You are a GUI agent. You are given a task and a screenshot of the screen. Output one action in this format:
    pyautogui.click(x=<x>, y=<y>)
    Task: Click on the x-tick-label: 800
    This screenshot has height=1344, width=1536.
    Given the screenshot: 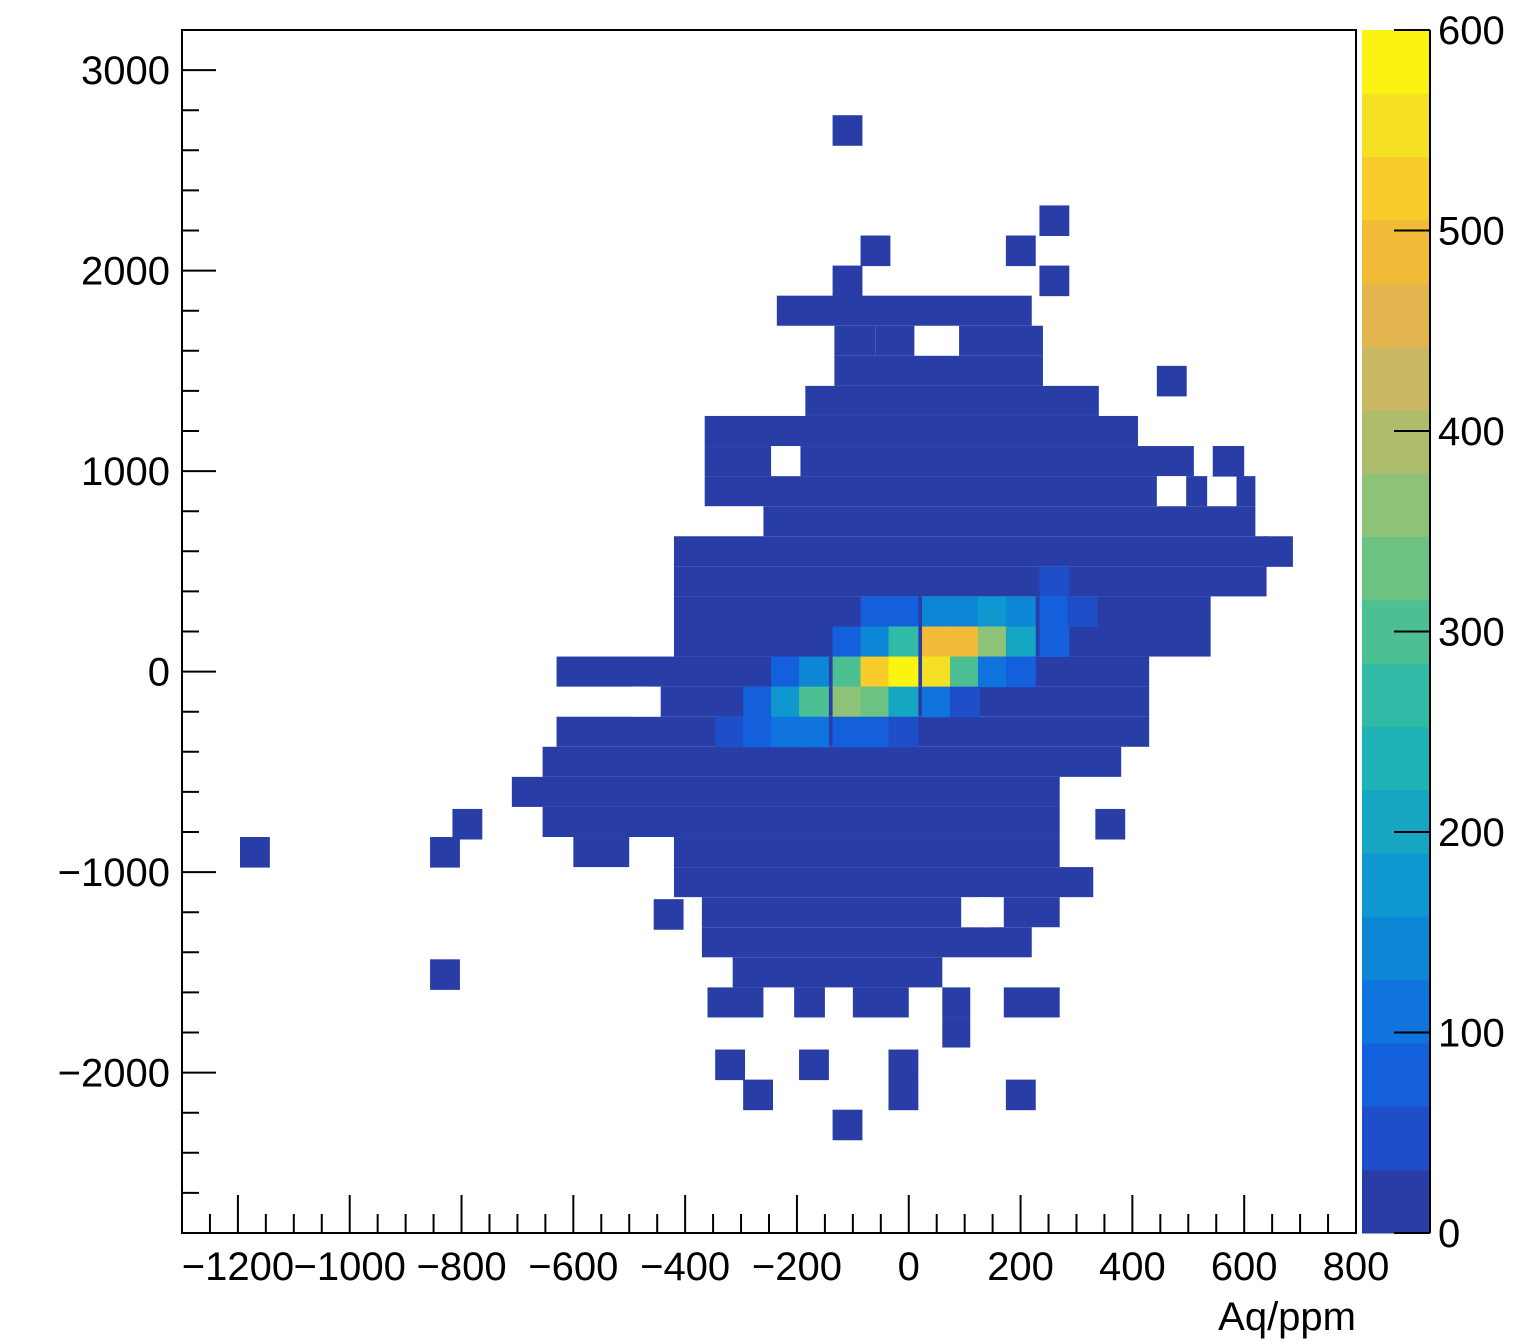 What is the action you would take?
    pyautogui.click(x=1356, y=1267)
    